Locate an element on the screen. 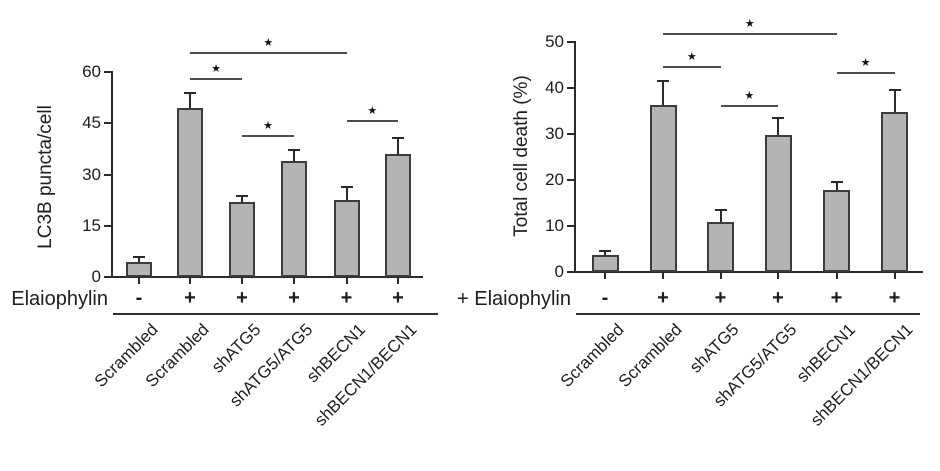 The height and width of the screenshot is (471, 940). y-tick-label: 20 is located at coordinates (554, 179).